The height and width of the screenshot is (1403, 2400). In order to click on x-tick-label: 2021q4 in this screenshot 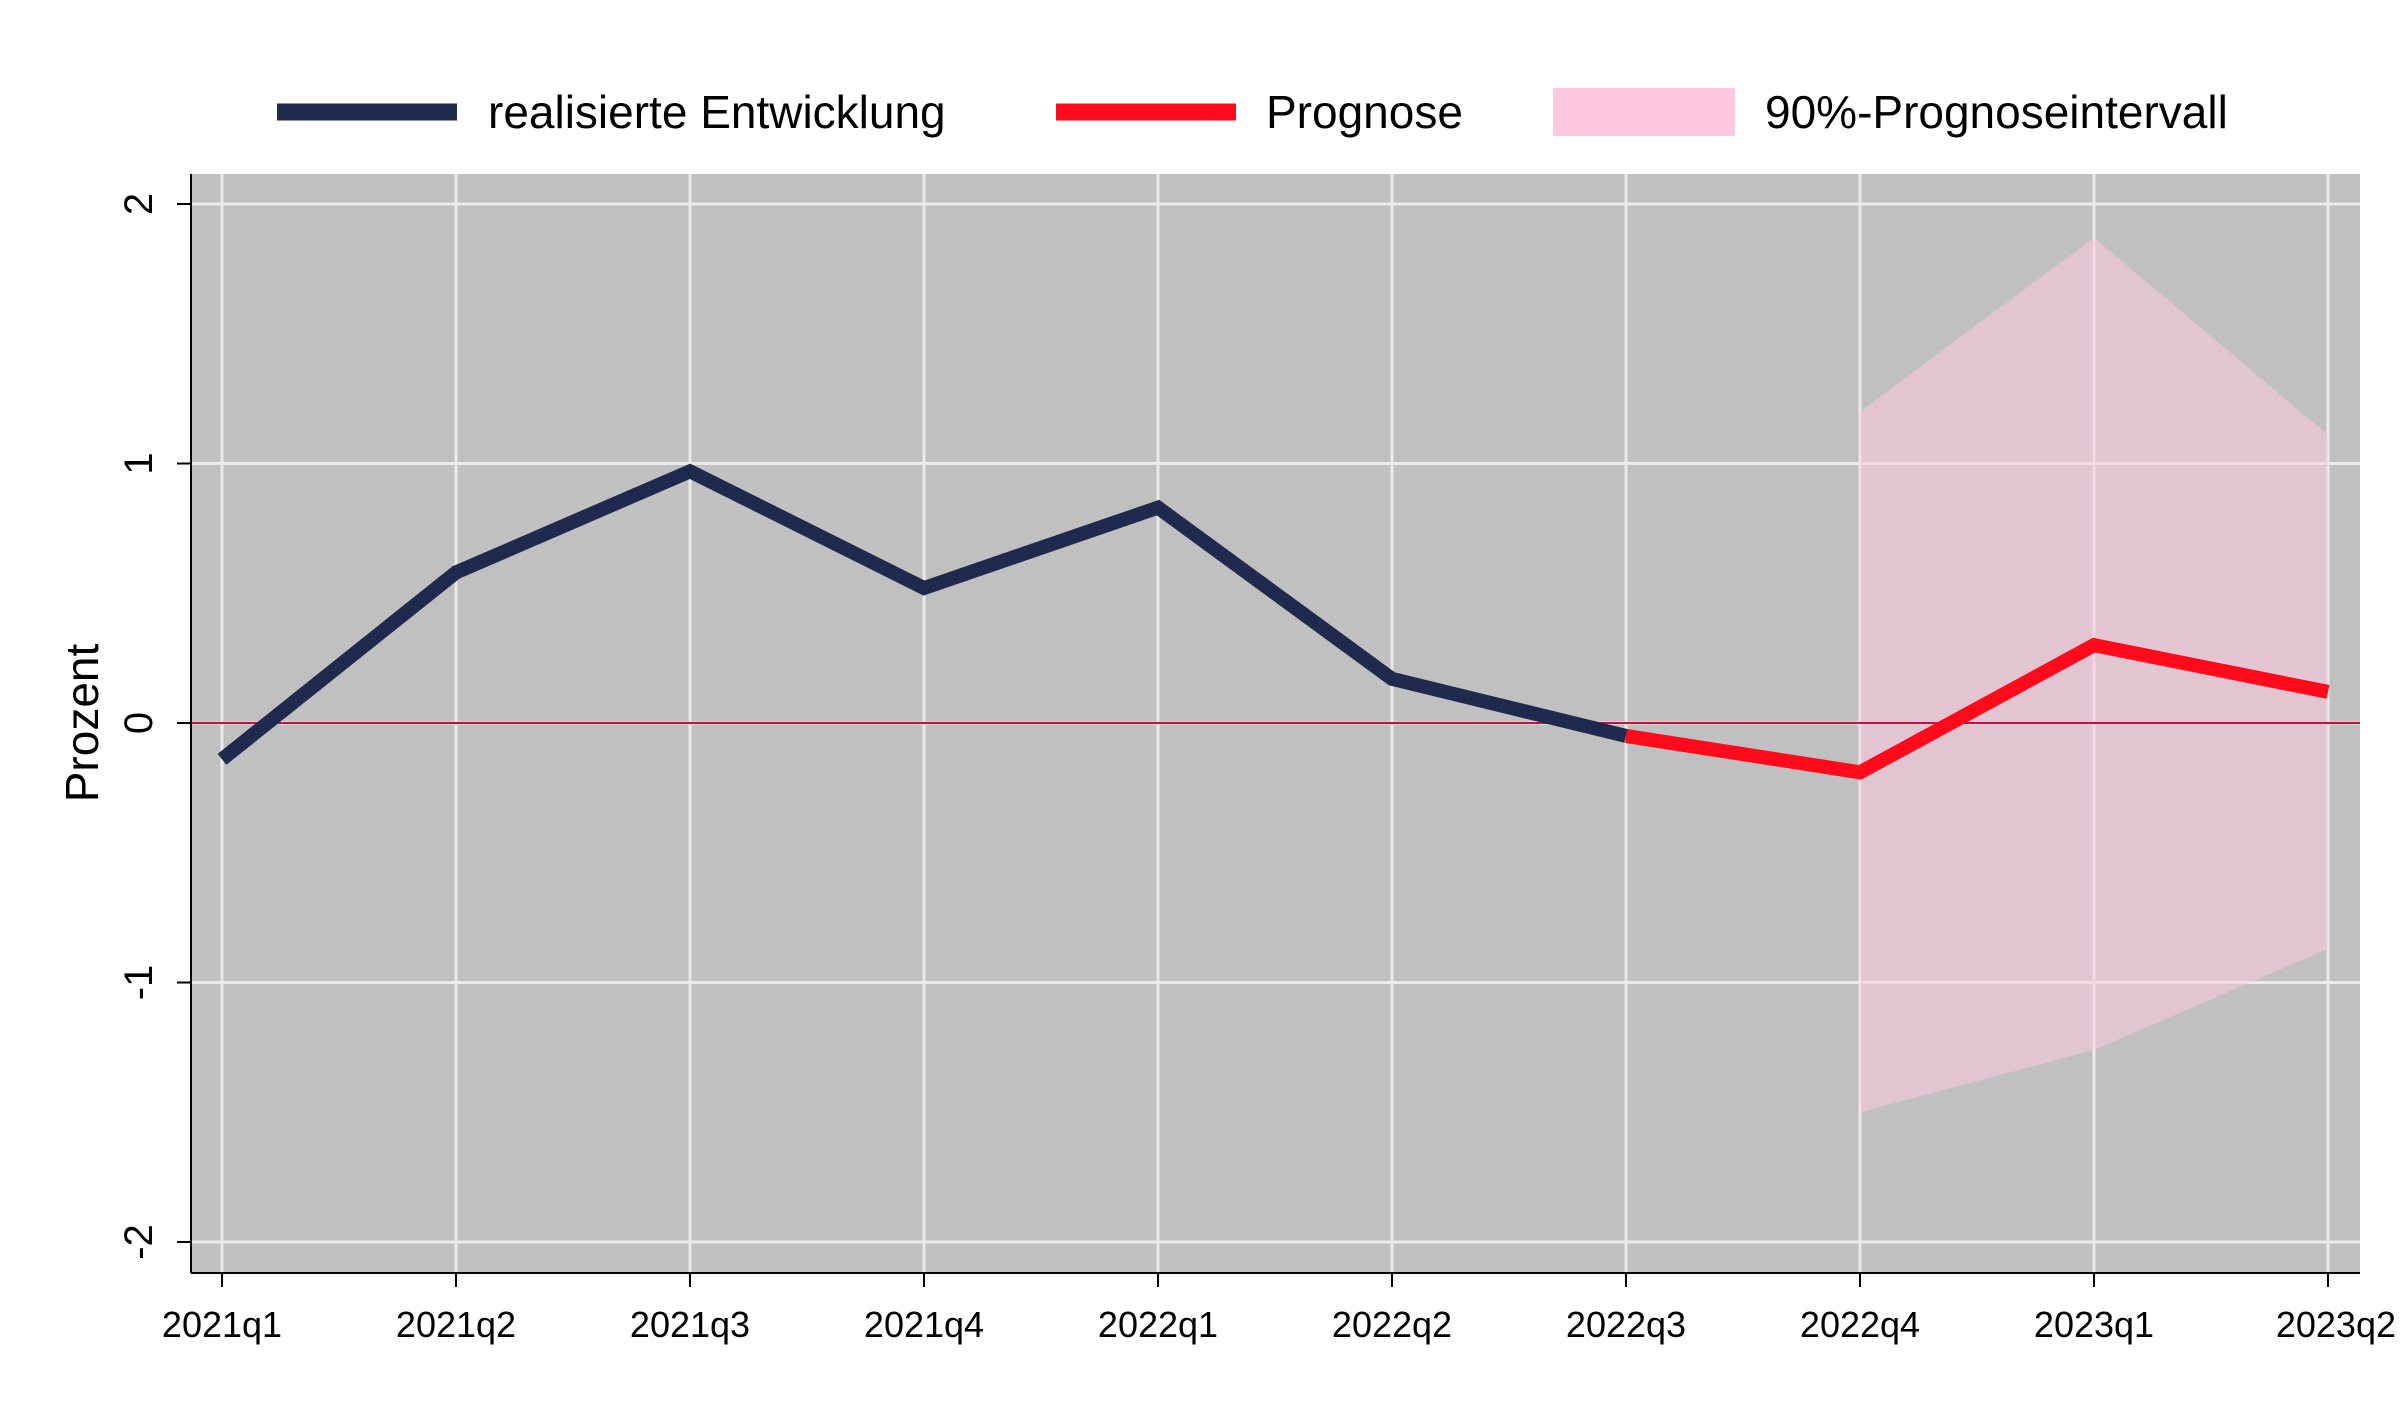, I will do `click(924, 1324)`.